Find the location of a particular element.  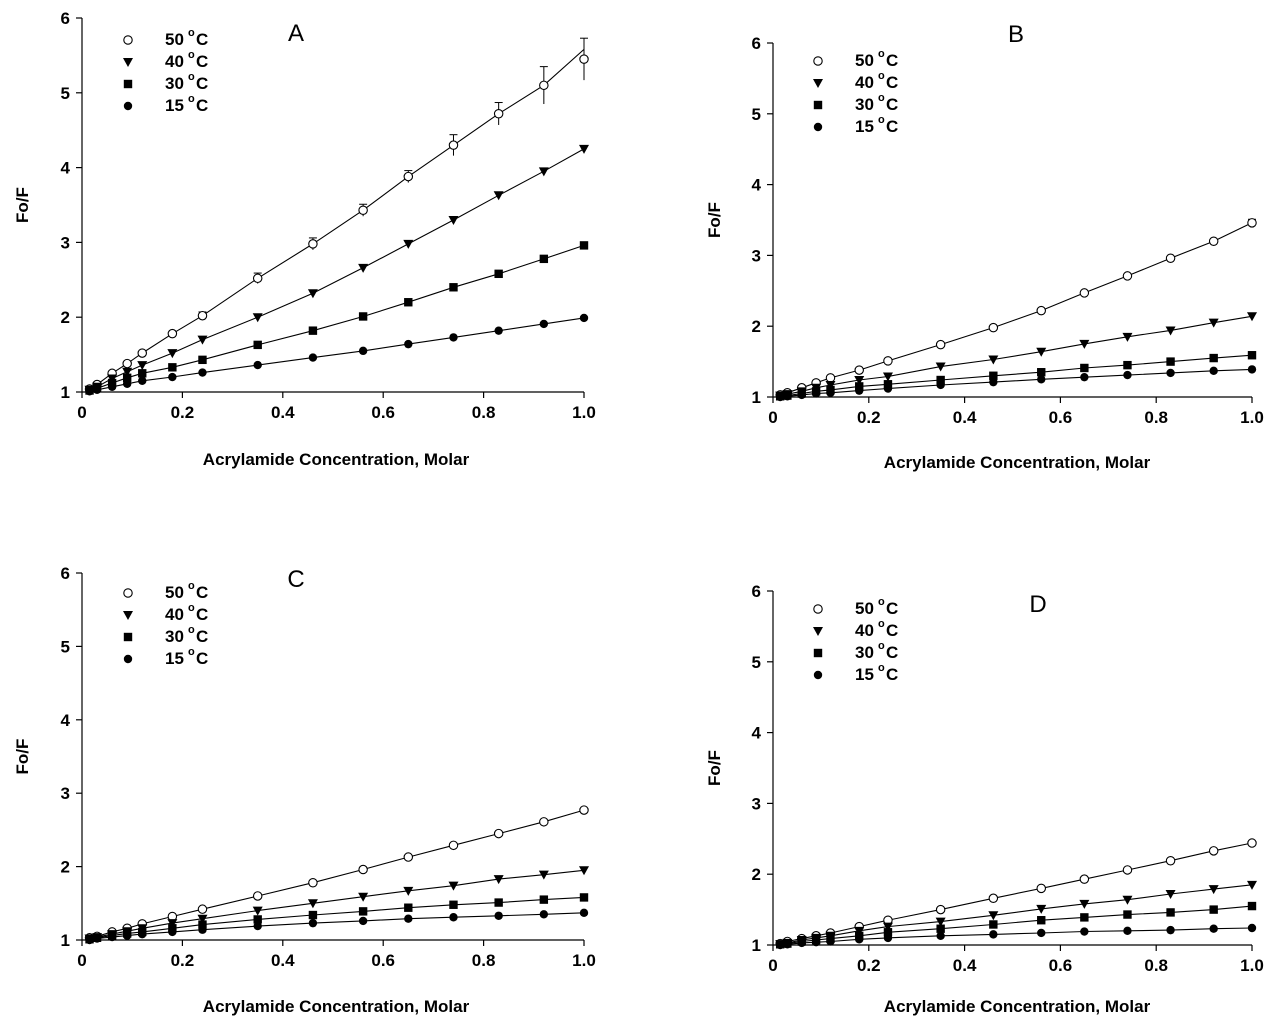

x-tick-label: 0.4 is located at coordinates (965, 965).